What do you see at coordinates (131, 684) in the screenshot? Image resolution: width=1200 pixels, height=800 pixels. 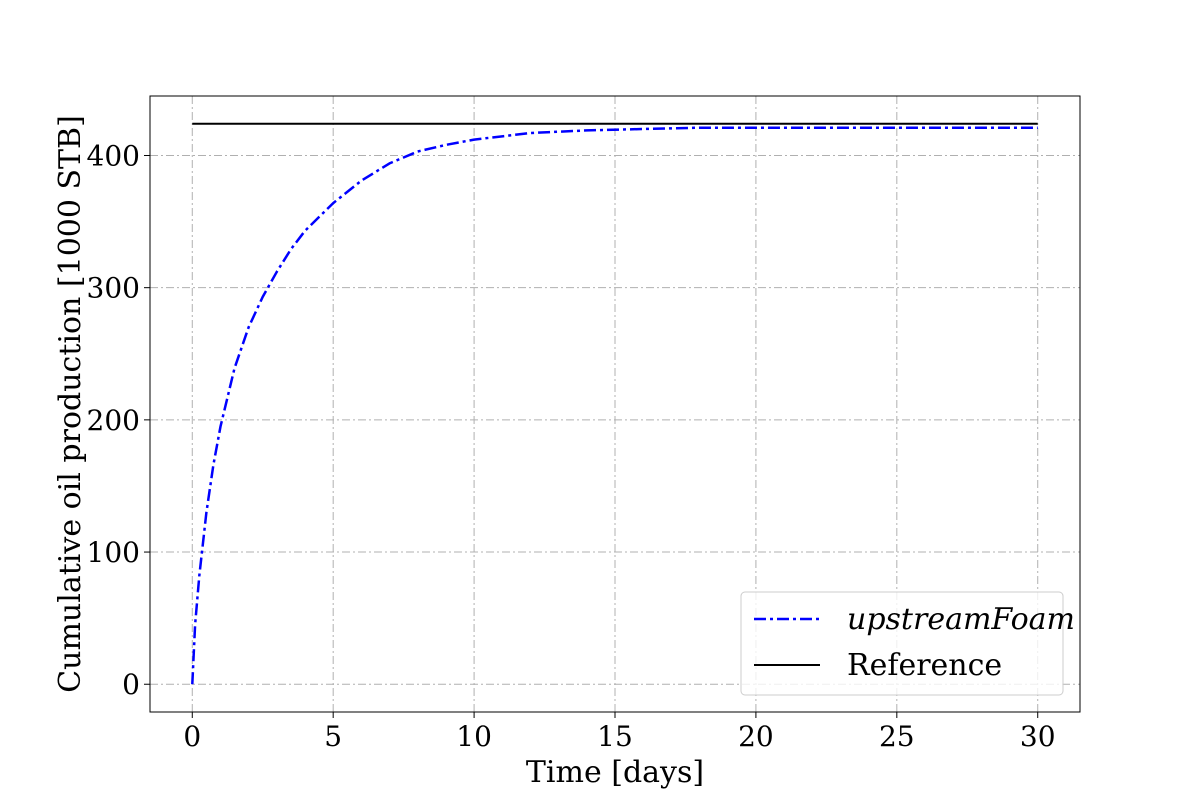 I see `y-tick-label: 0` at bounding box center [131, 684].